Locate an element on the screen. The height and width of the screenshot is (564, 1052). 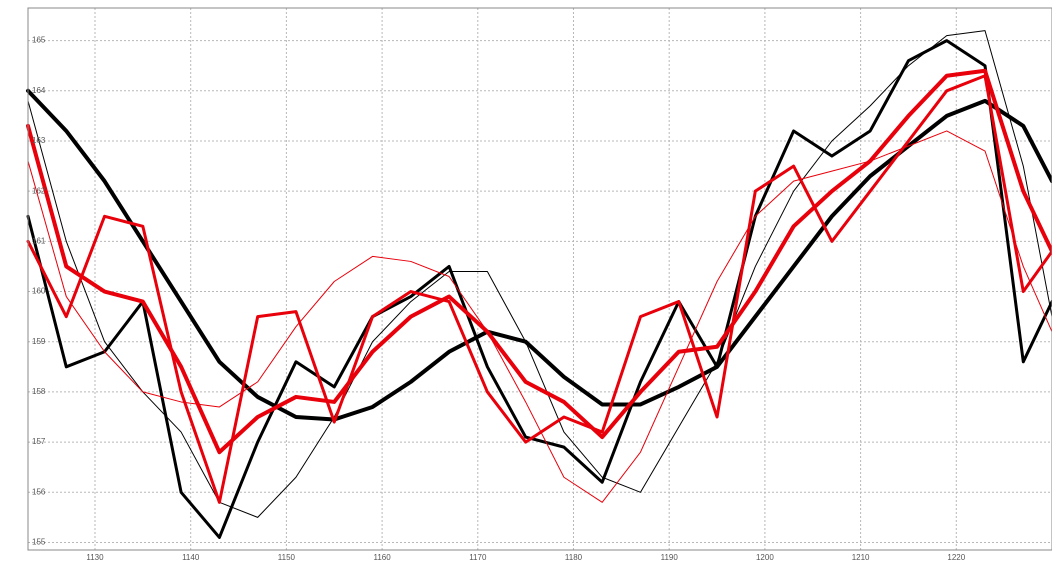
y-tick-label: 160 is located at coordinates (39, 291).